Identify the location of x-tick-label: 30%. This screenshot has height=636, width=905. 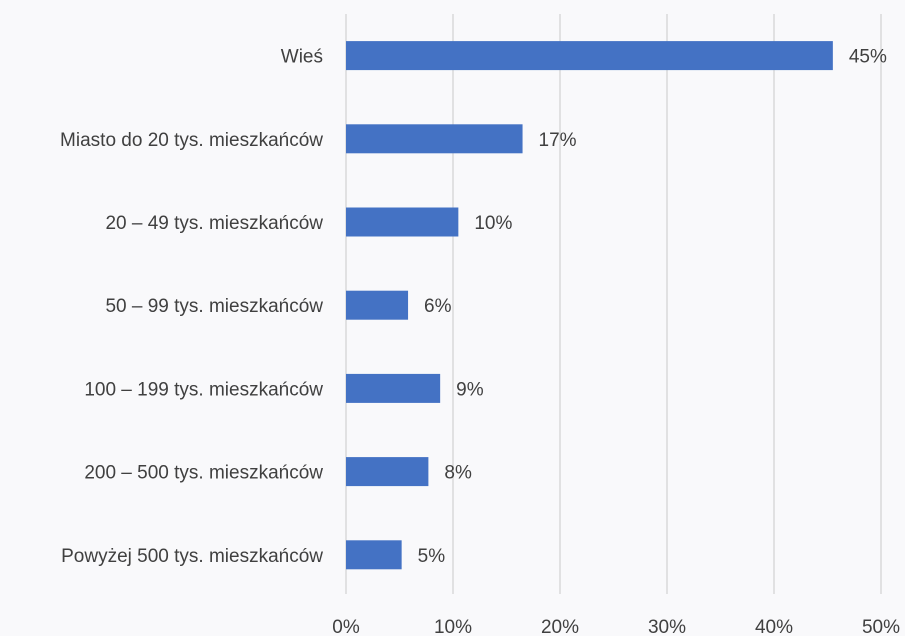
(667, 626).